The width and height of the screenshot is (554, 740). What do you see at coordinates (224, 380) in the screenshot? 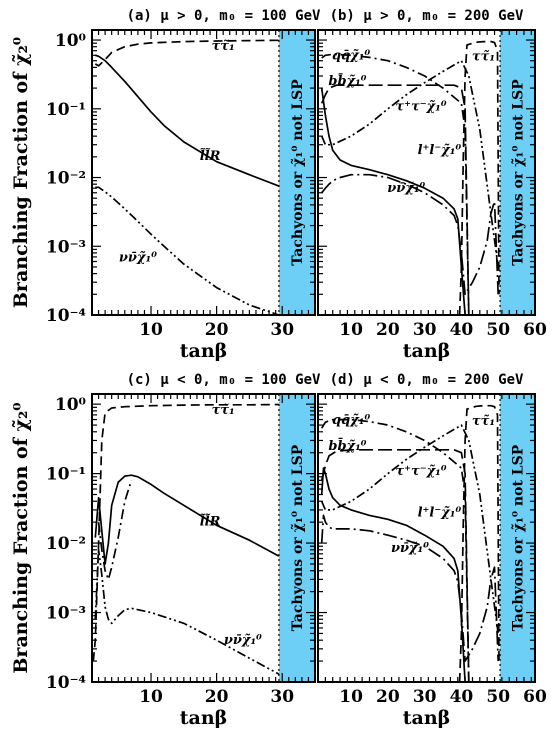
I see `panel-title: (c) μ < 0, m₀ = 100 GeV` at bounding box center [224, 380].